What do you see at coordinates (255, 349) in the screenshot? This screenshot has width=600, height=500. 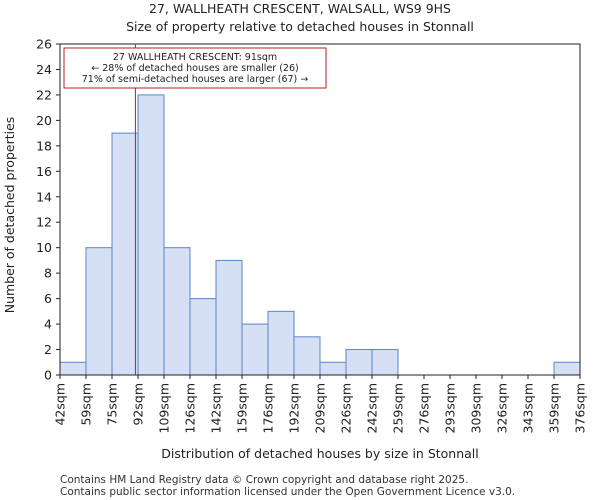 I see `bar-159sqm` at bounding box center [255, 349].